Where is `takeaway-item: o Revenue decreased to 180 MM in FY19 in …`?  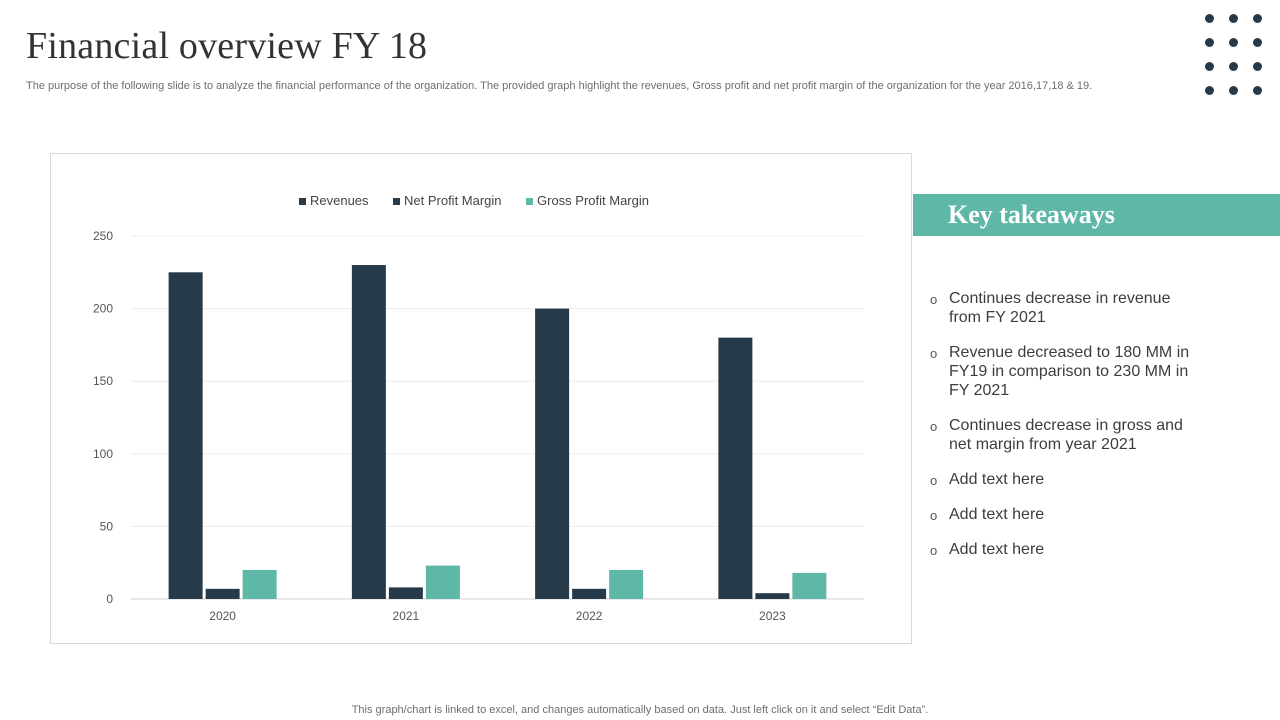 takeaway-item: o Revenue decreased to 180 MM in FY19 in … is located at coordinates (1060, 371).